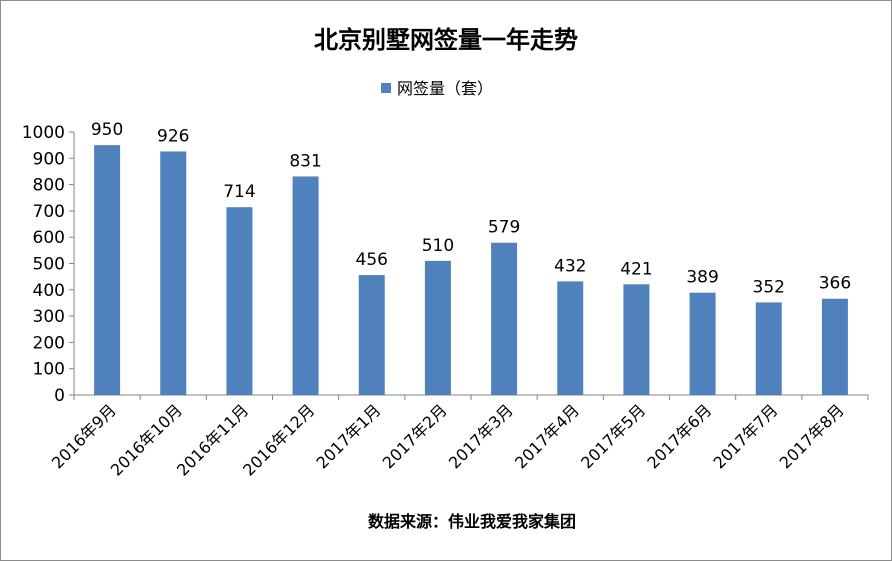 Image resolution: width=892 pixels, height=561 pixels. I want to click on bar-value-label: 579, so click(504, 228).